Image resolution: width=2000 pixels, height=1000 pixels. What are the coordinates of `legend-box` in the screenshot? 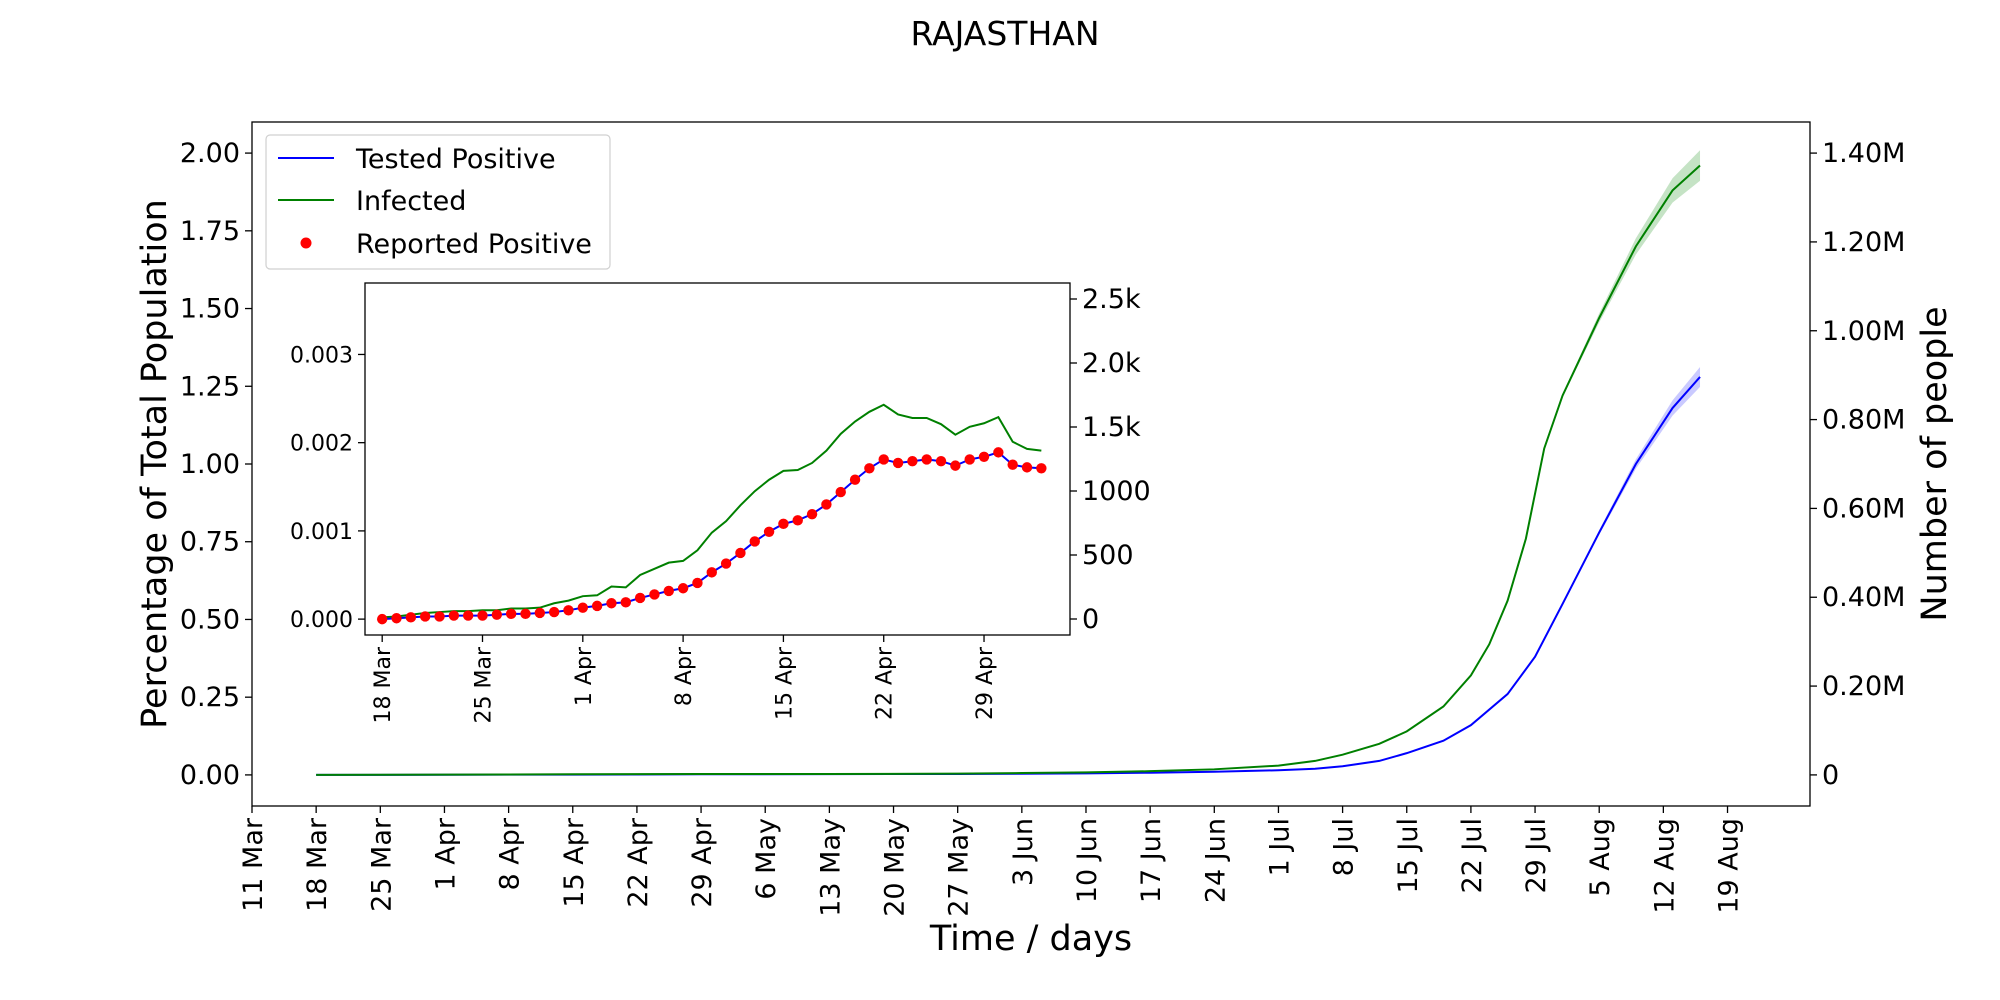 It's located at (438, 202).